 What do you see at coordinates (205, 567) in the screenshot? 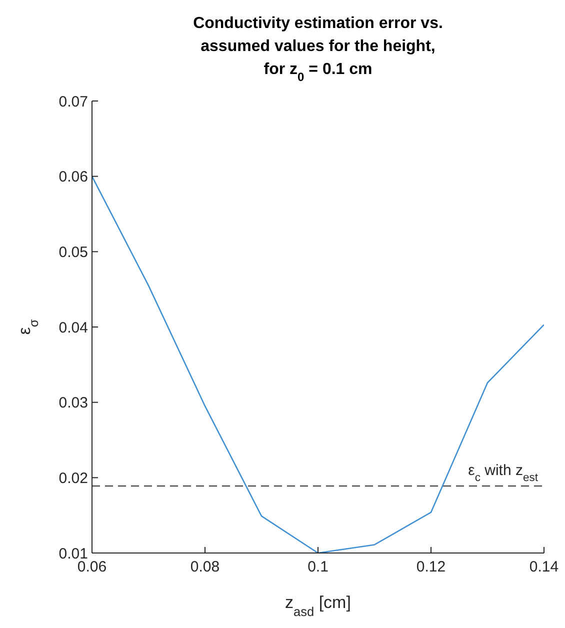
I see `x-tick-label: 0.08` at bounding box center [205, 567].